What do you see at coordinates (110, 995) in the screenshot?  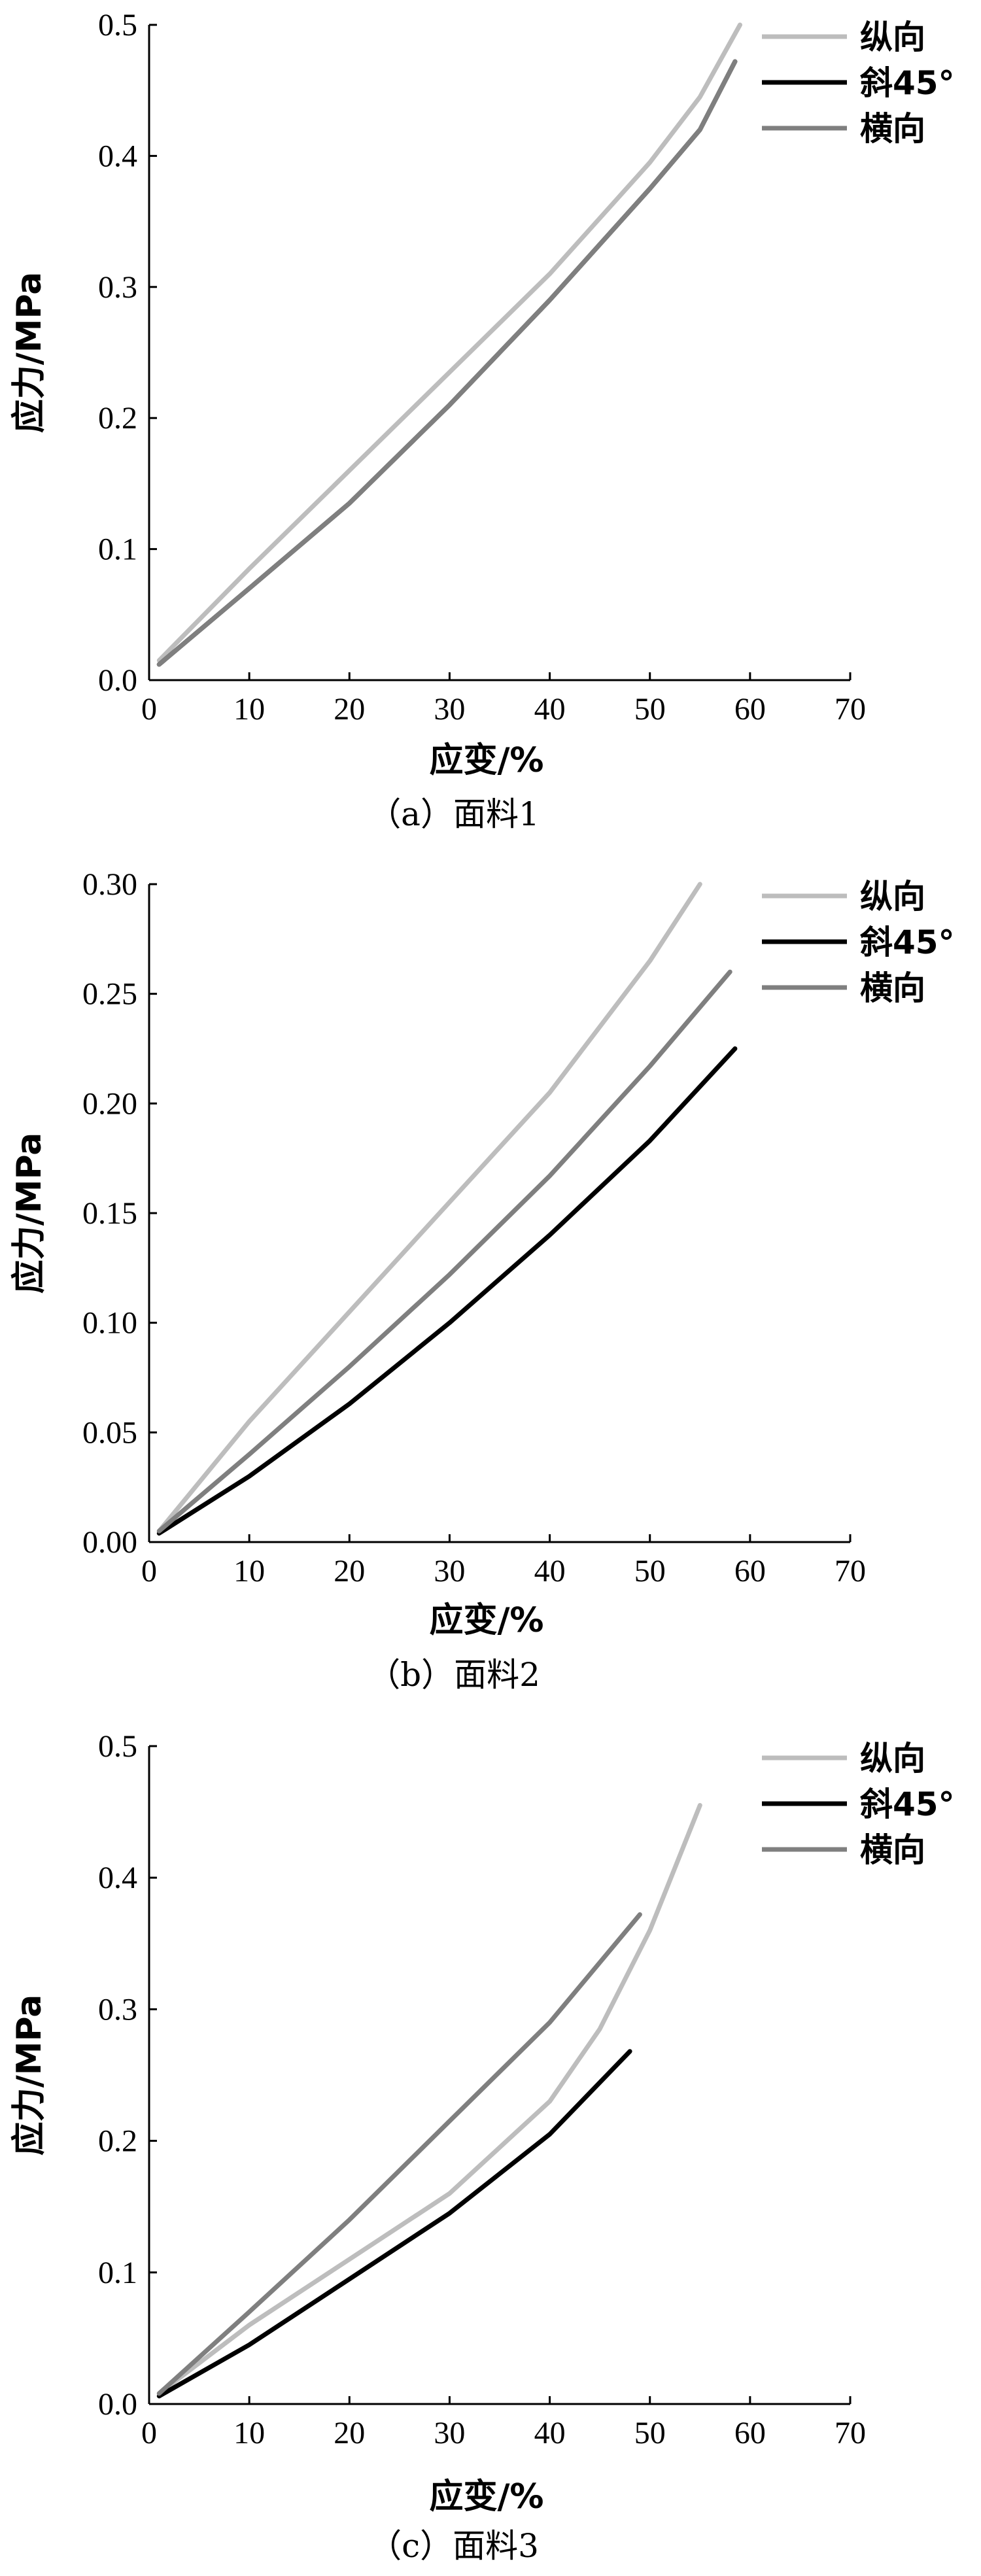 I see `y-tick-label: 0.25` at bounding box center [110, 995].